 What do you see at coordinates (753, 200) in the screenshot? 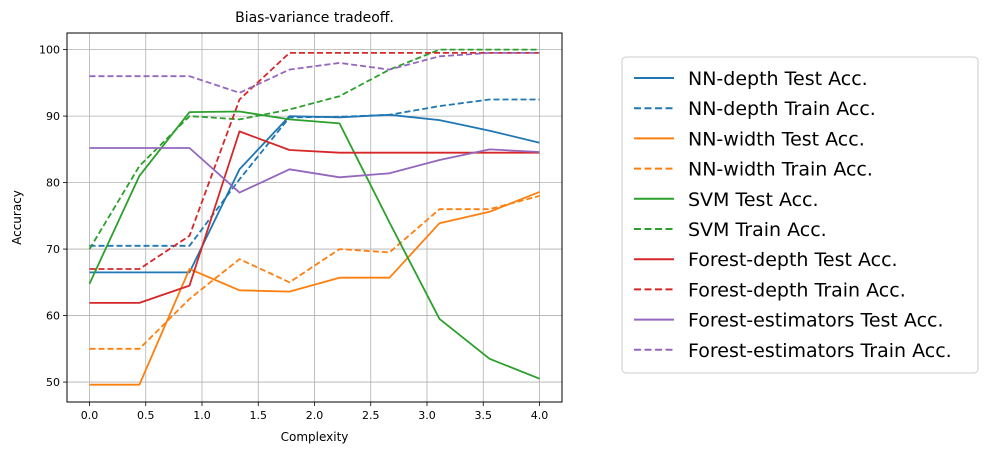
I see `legend-label: SVM Test Acc.` at bounding box center [753, 200].